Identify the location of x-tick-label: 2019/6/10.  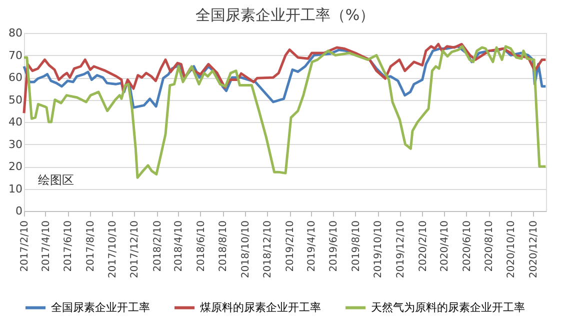
(334, 246).